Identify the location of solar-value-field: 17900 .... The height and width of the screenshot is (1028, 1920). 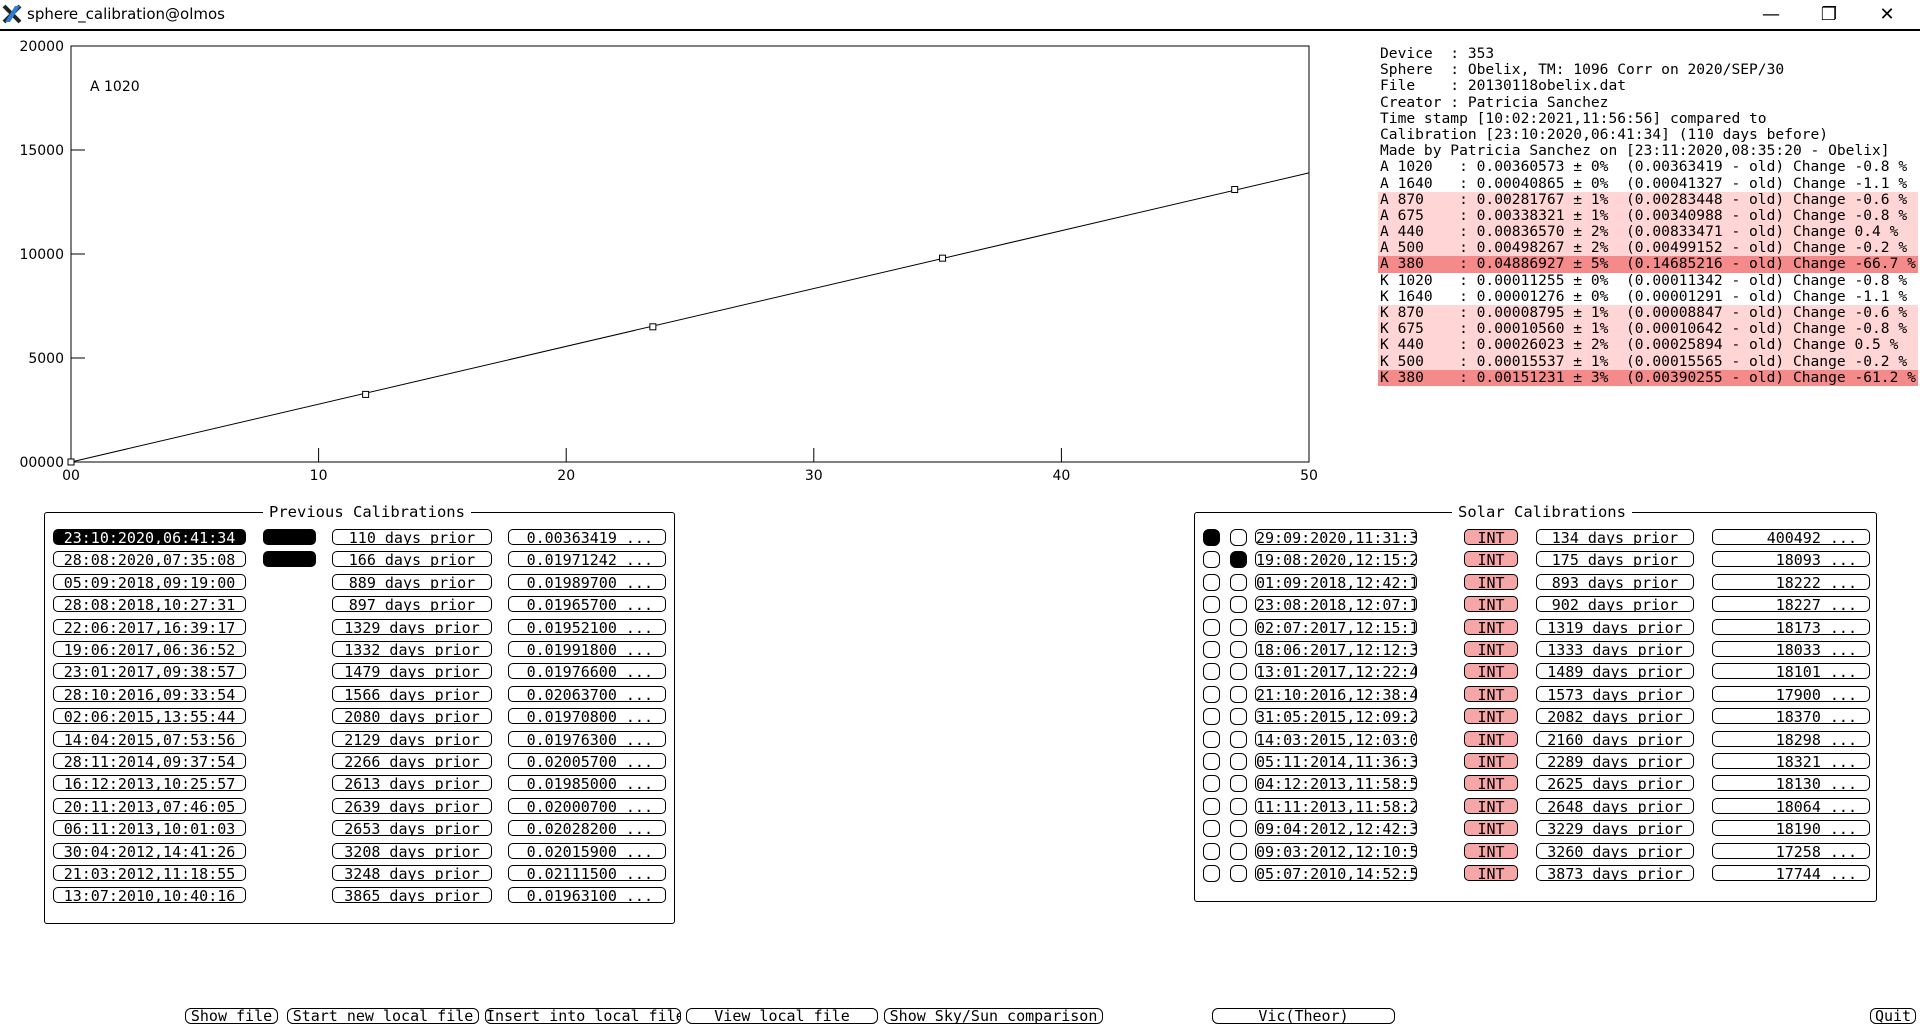
(1791, 693).